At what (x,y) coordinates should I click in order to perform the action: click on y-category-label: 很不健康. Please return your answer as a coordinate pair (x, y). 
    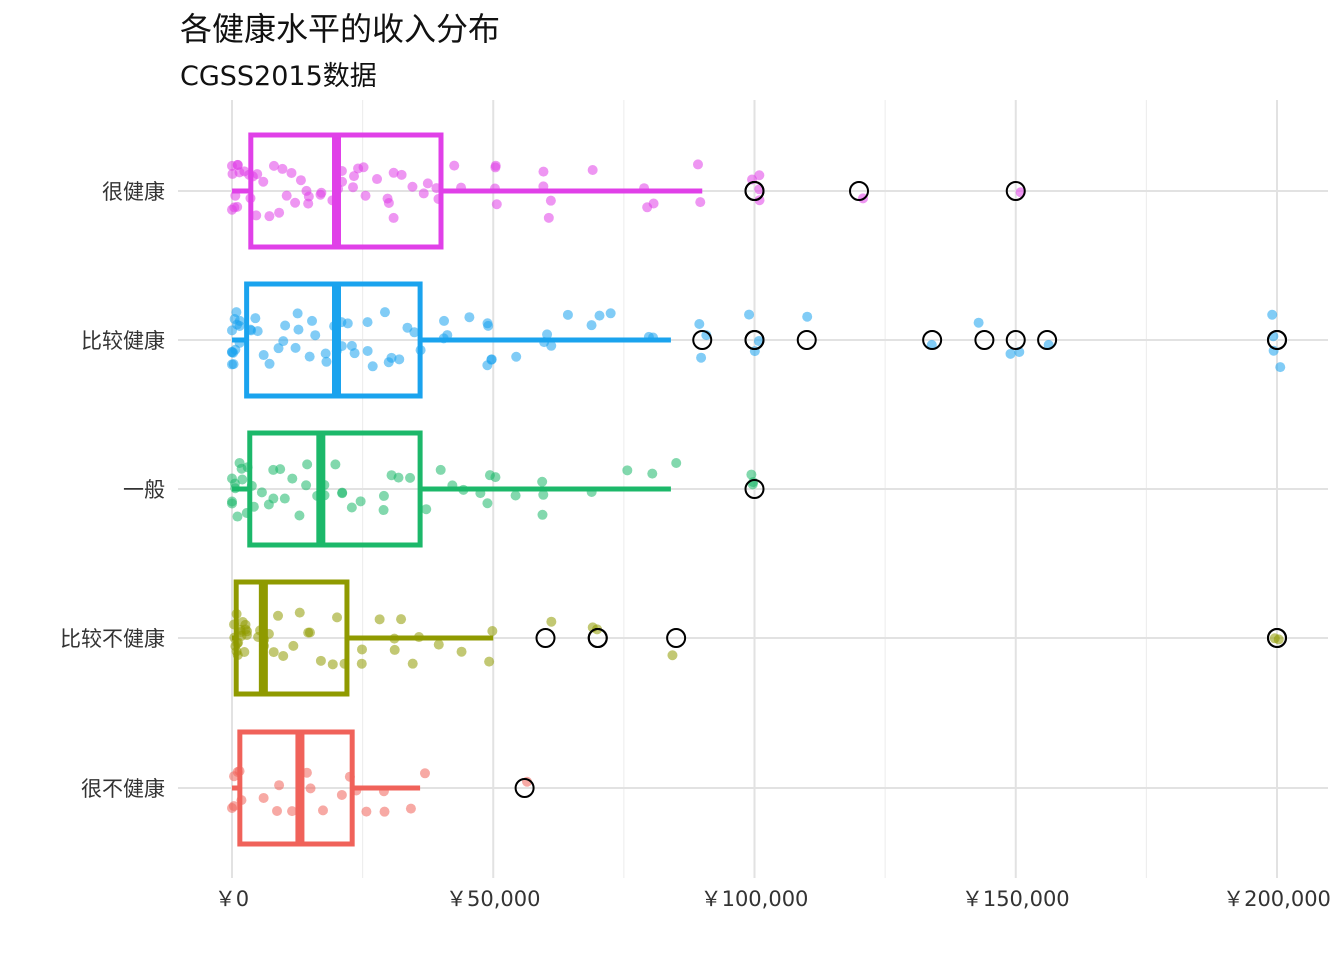
    Looking at the image, I should click on (123, 789).